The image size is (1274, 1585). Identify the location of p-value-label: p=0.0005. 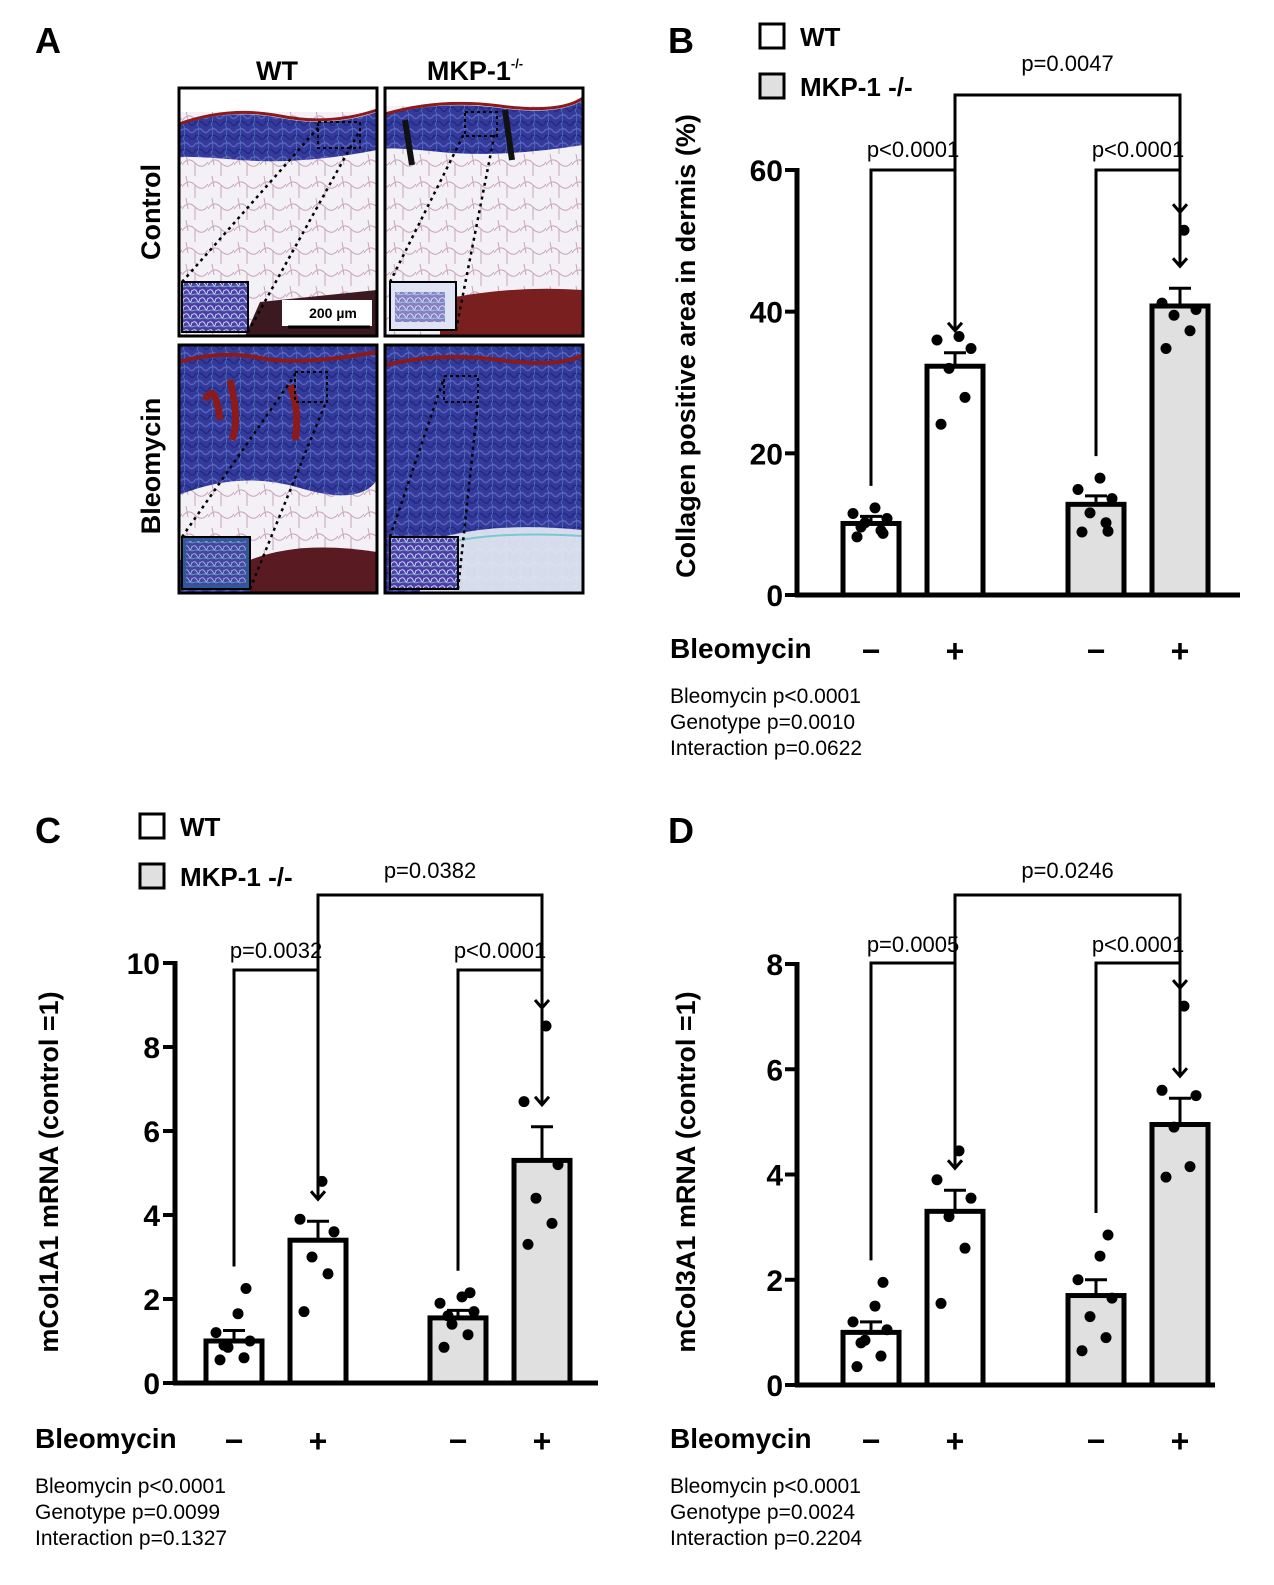
(913, 944).